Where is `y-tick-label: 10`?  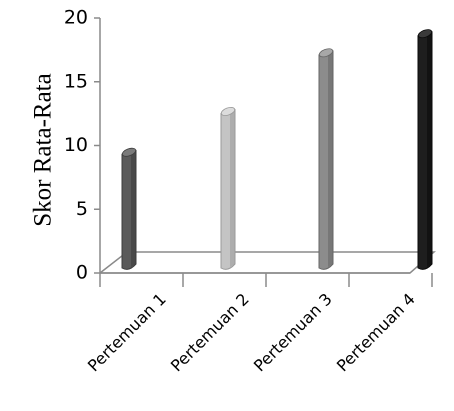 y-tick-label: 10 is located at coordinates (76, 145).